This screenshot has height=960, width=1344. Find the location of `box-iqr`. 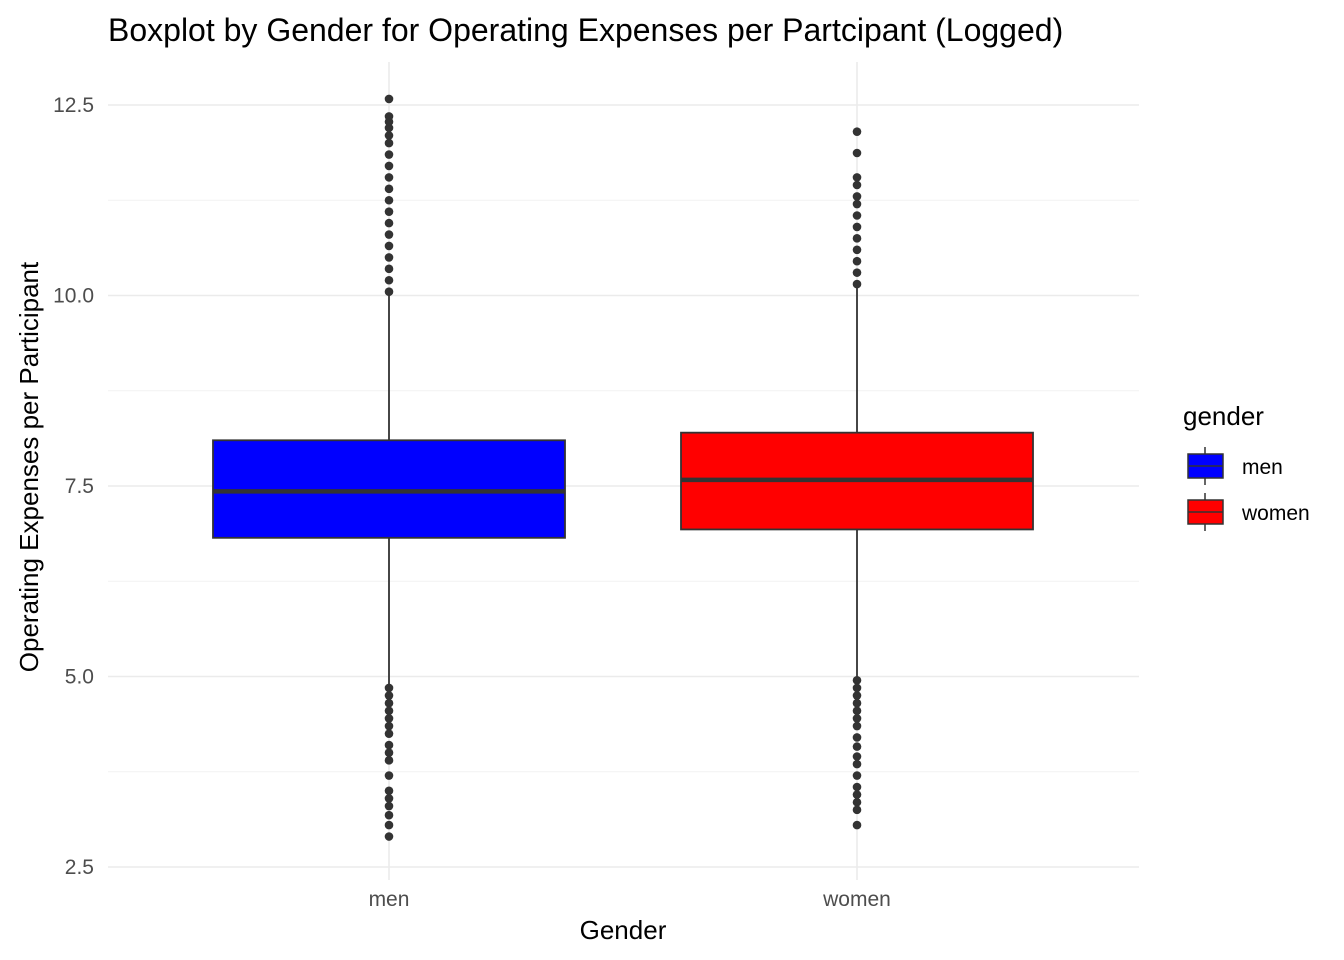

box-iqr is located at coordinates (389, 489).